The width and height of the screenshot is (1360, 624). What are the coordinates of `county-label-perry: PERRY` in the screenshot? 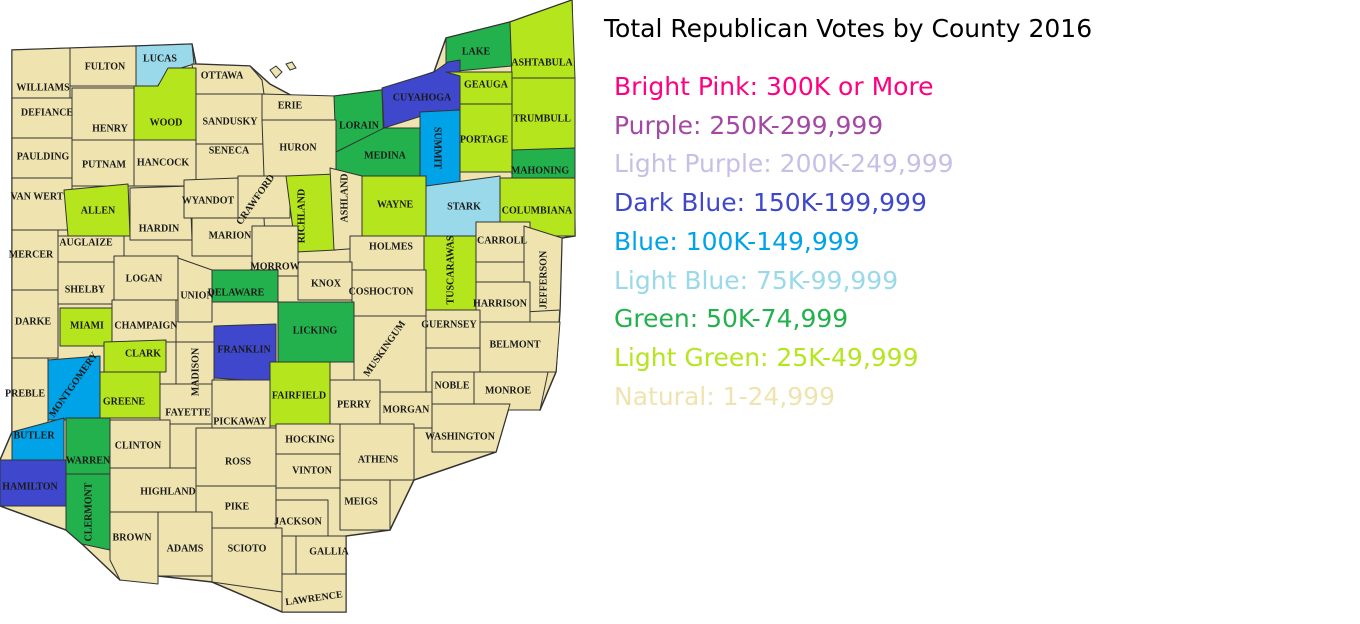 It's located at (354, 404).